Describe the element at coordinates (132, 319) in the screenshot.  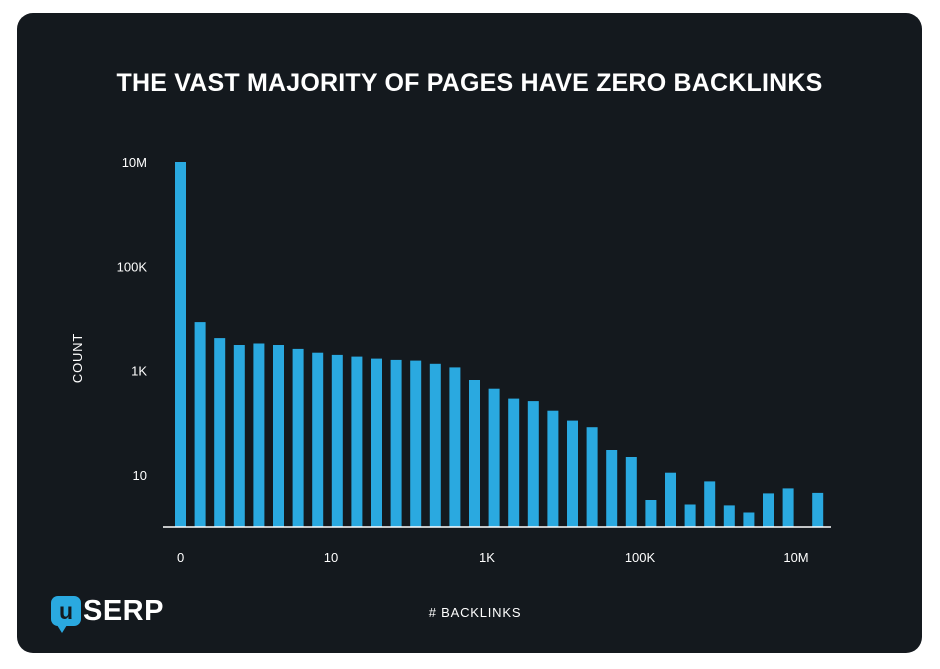
I see `y-ticks-group: 10M 100K 1K 10` at that location.